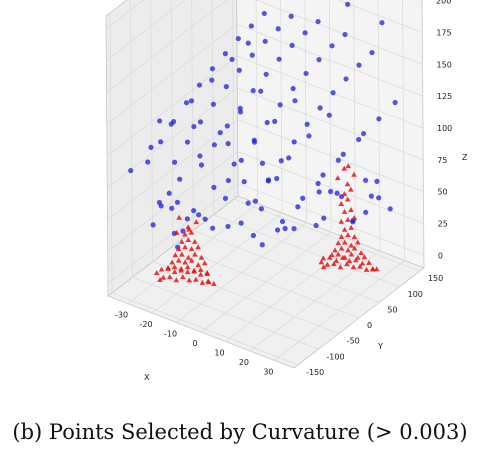 This screenshot has height=459, width=480. I want to click on y-tick-label: -150, so click(315, 372).